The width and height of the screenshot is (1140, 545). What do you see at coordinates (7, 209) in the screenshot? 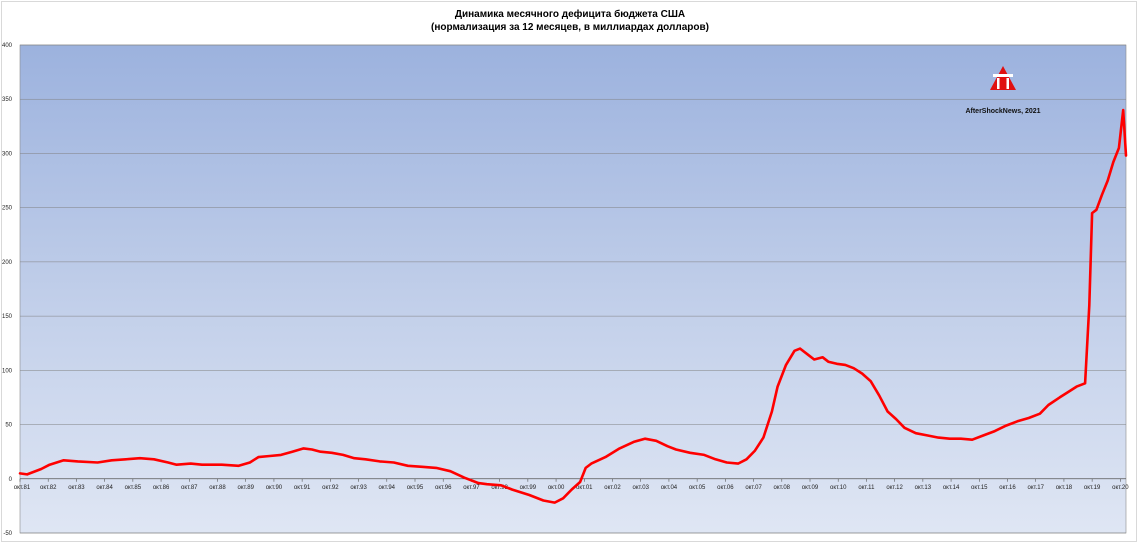
I see `y-tick-label: 250` at bounding box center [7, 209].